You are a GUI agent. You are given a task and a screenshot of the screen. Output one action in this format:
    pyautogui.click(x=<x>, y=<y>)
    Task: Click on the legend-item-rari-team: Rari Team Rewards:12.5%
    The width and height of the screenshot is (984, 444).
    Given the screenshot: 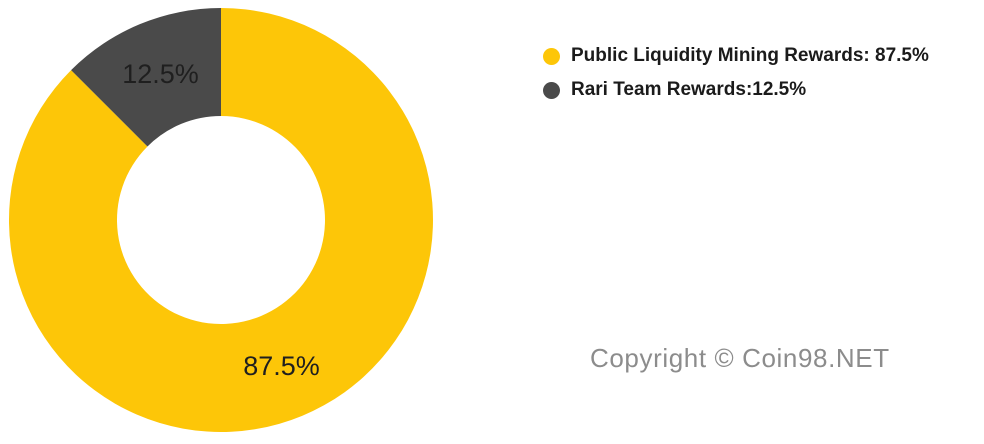 What is the action you would take?
    pyautogui.click(x=736, y=90)
    